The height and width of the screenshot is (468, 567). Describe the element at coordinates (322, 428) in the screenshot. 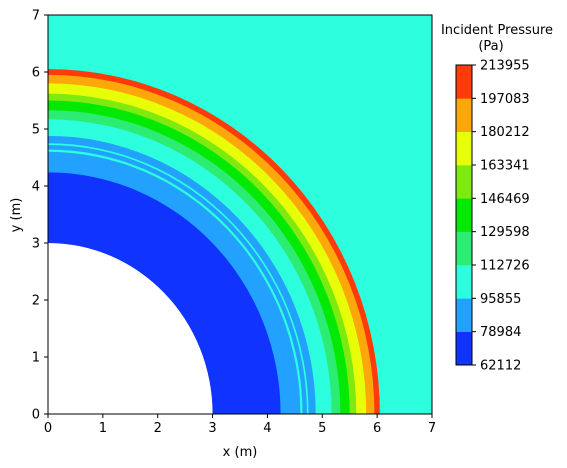

I see `x-tick-label: 5` at that location.